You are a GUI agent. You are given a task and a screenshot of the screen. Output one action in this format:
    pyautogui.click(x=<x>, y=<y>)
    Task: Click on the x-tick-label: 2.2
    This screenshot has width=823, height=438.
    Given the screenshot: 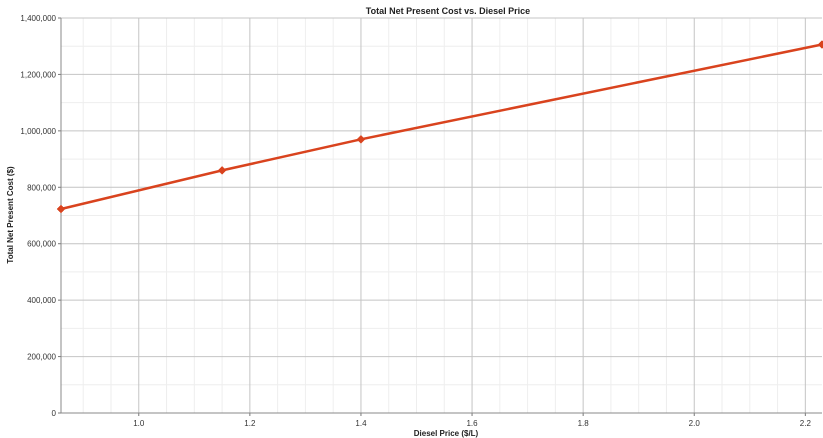 What is the action you would take?
    pyautogui.click(x=806, y=423)
    